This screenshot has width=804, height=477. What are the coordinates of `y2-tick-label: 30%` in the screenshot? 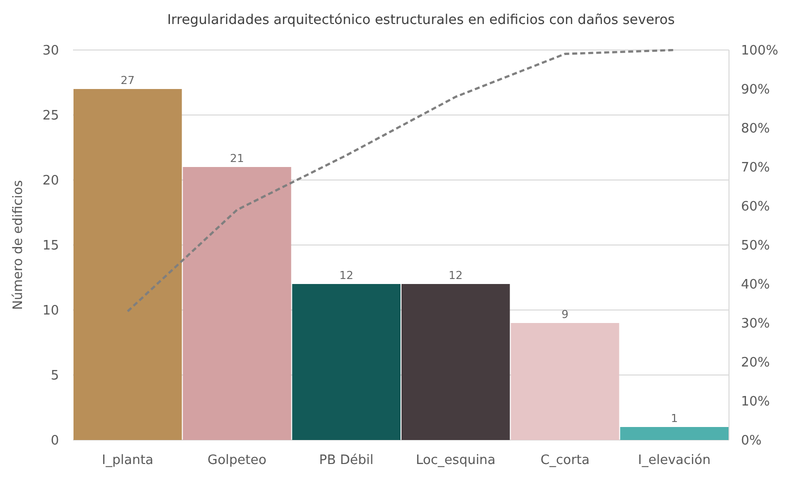 It's located at (755, 324).